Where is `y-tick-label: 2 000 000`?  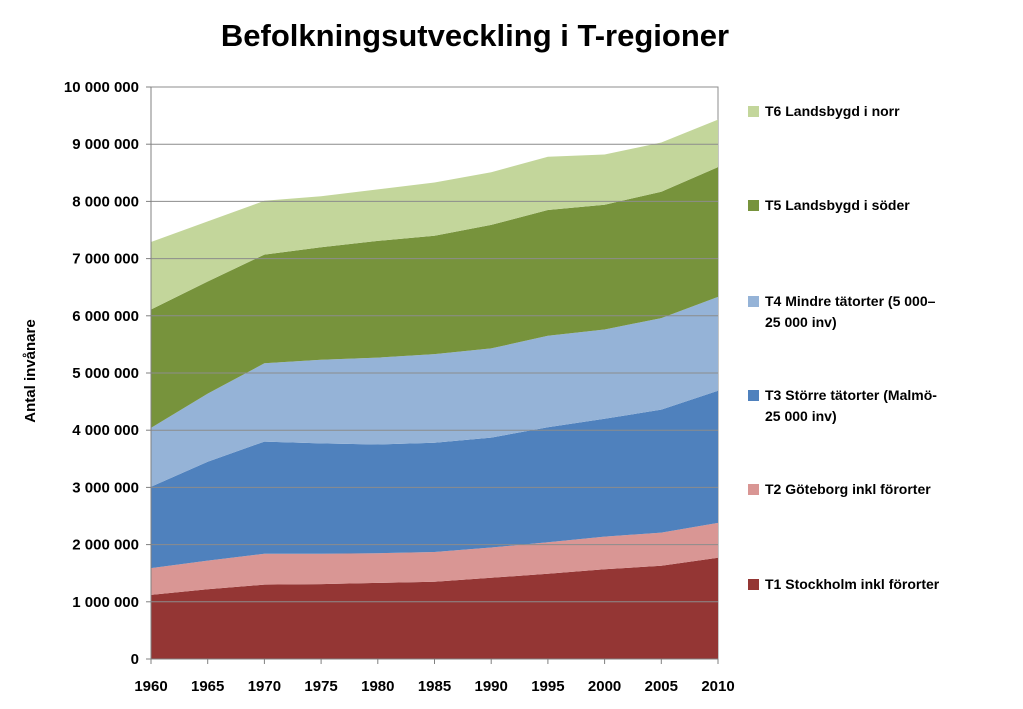
y-tick-label: 2 000 000 is located at coordinates (105, 545).